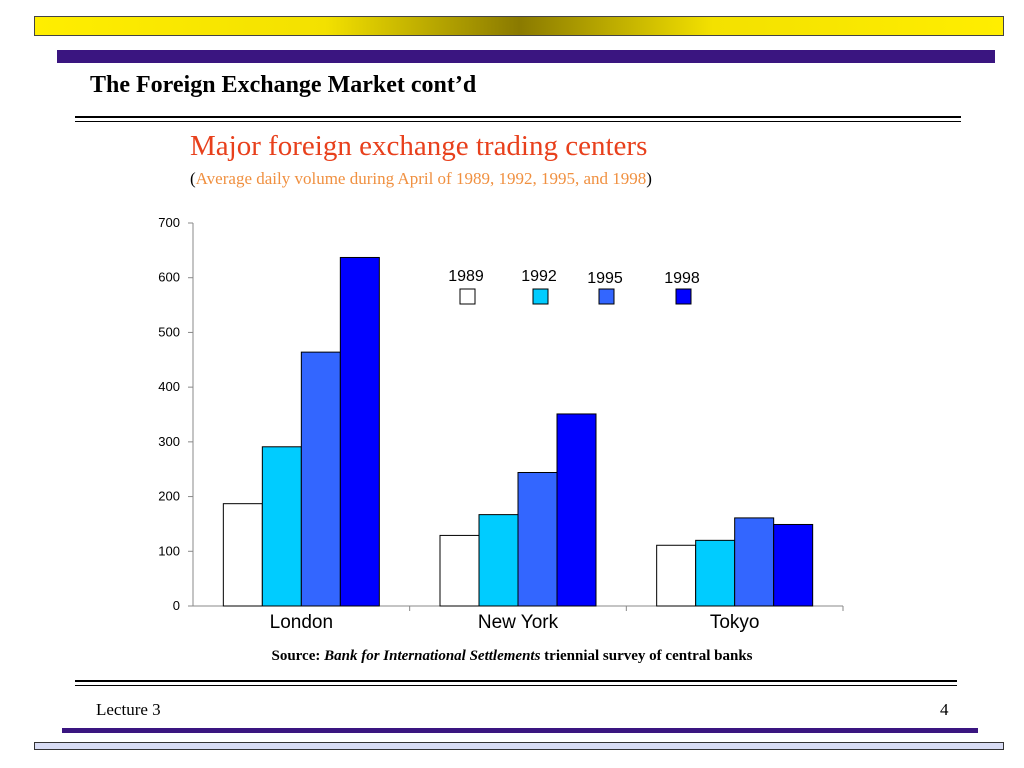  Describe the element at coordinates (419, 146) in the screenshot. I see `chart-title: Major foreign exchange trading centers` at that location.